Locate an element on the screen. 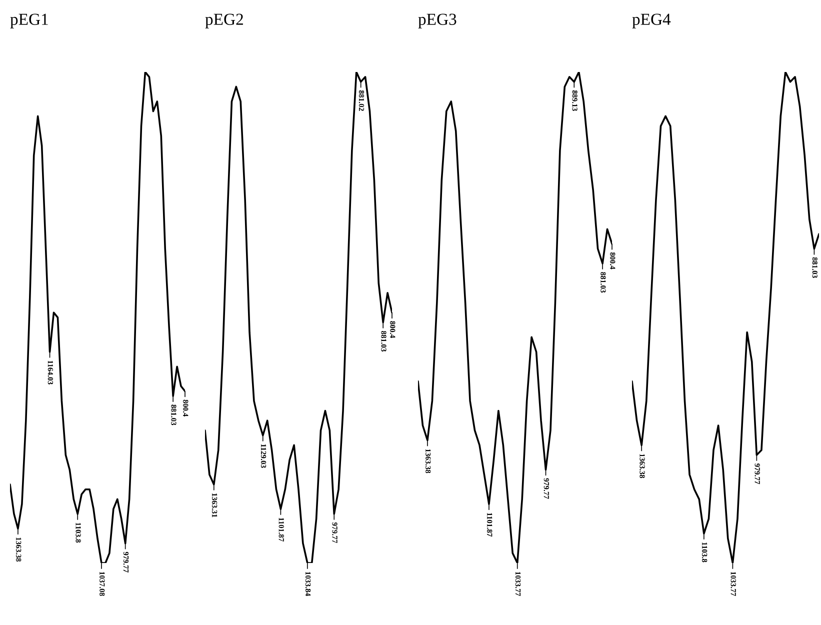 This screenshot has width=821, height=625. chart-title: pEG1 is located at coordinates (29, 21).